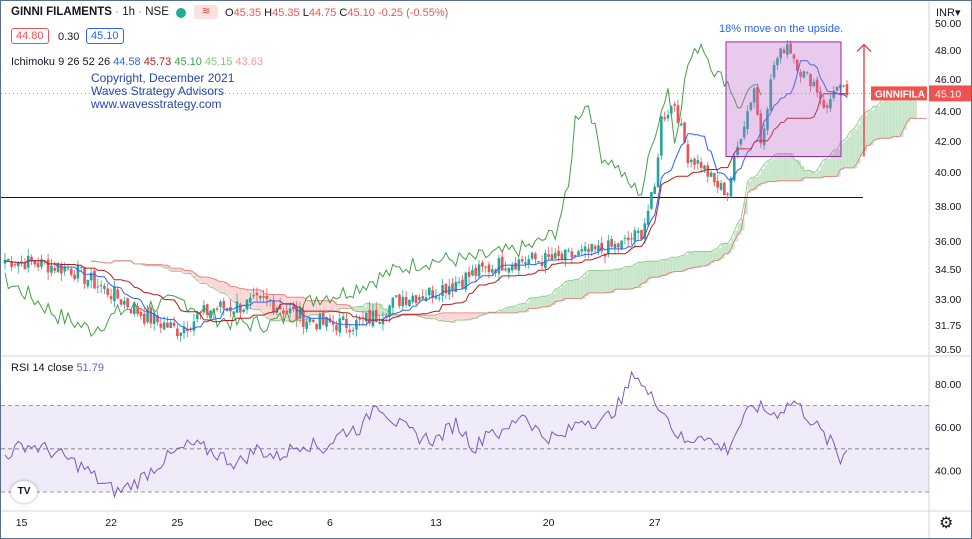  I want to click on exchange-label: NSE, so click(157, 12).